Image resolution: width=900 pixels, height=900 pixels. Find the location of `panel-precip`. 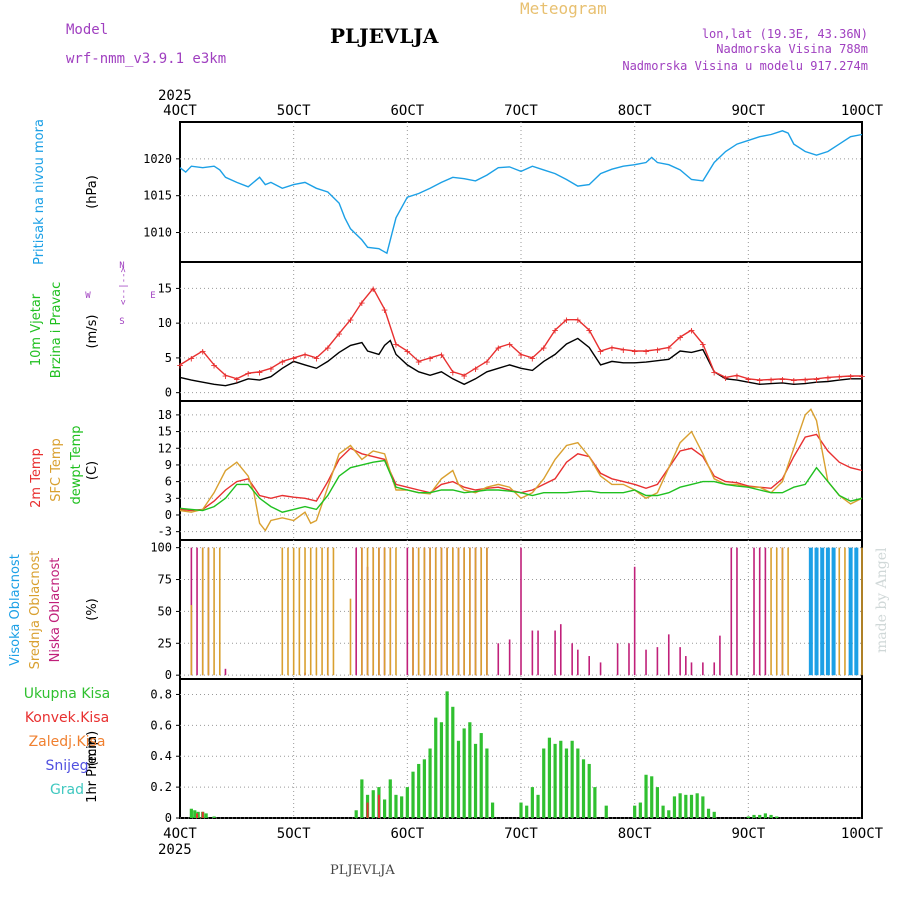

panel-precip is located at coordinates (521, 748).